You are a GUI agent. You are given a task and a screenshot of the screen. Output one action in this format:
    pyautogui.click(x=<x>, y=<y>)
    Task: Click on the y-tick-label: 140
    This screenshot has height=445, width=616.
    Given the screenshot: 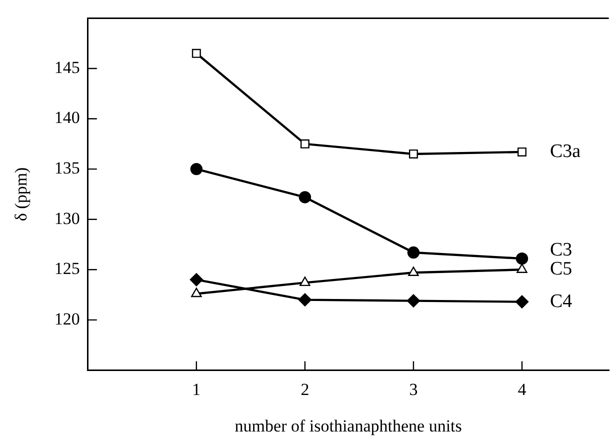 What is the action you would take?
    pyautogui.click(x=67, y=118)
    